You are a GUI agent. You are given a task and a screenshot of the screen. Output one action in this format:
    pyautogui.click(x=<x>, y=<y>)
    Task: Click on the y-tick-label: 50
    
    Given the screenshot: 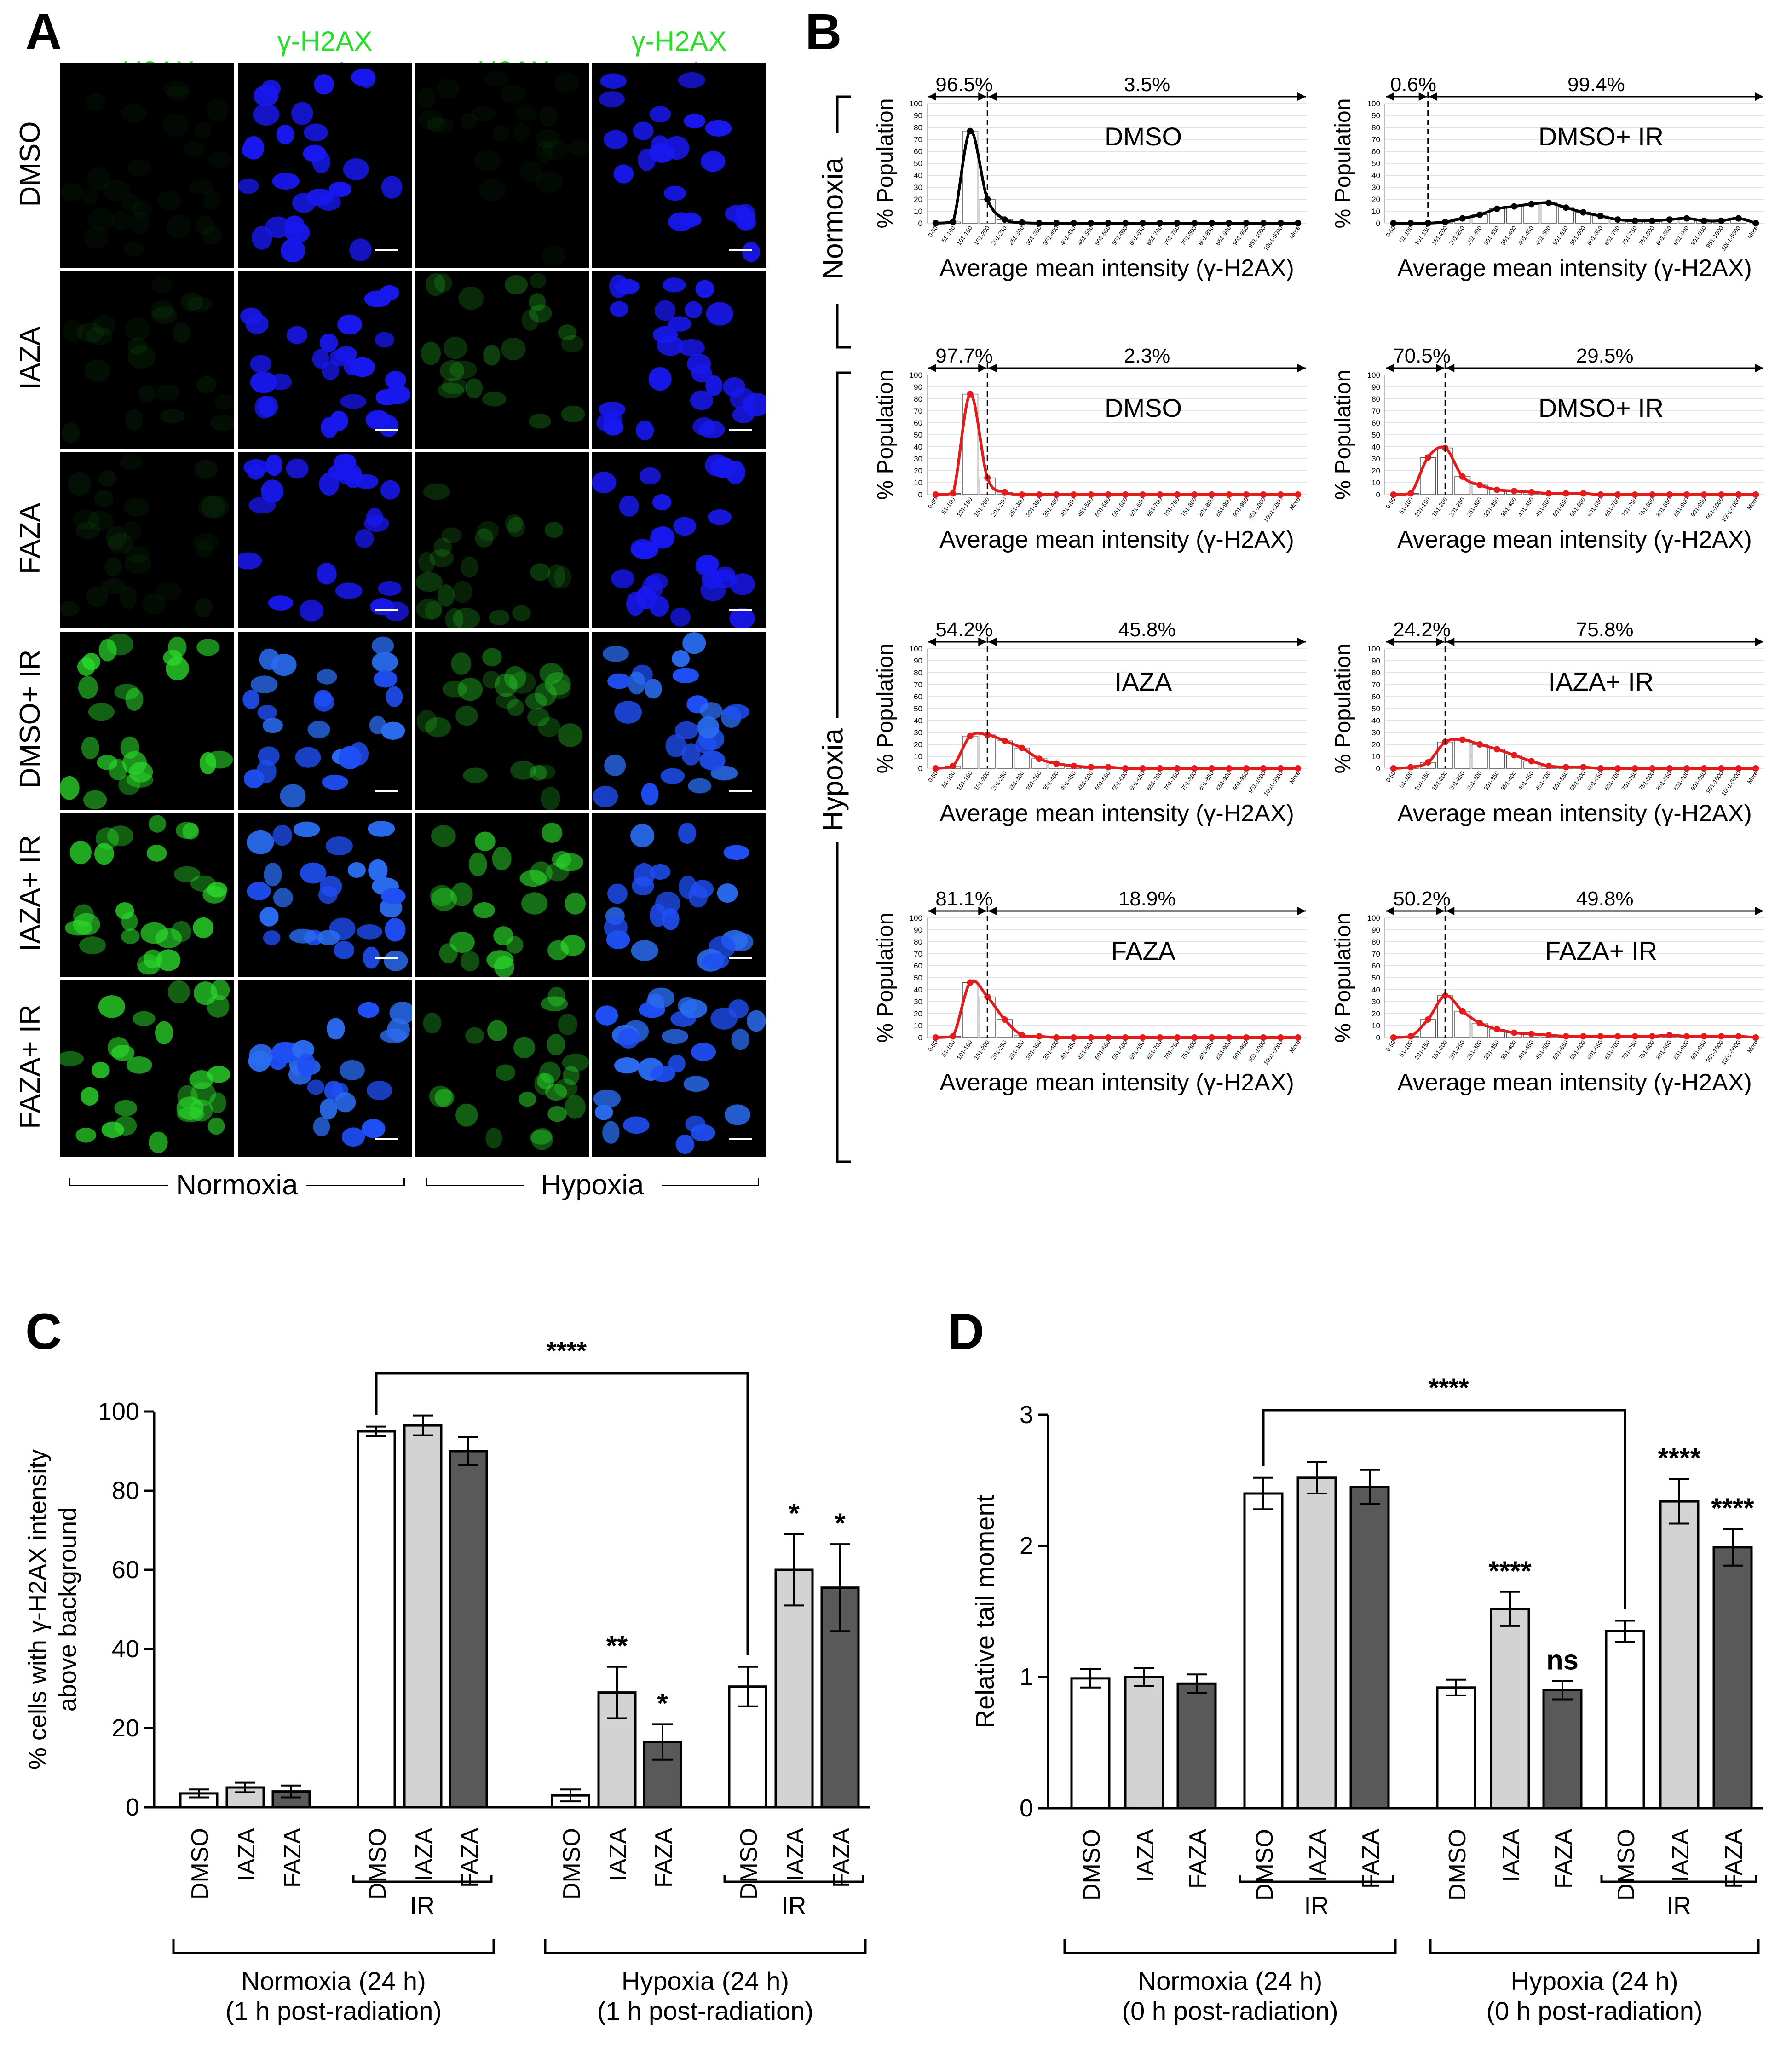 What is the action you would take?
    pyautogui.click(x=1375, y=435)
    